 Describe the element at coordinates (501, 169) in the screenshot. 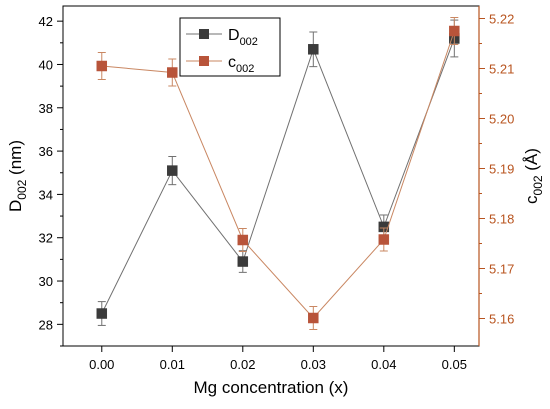

I see `y-right-tick-label: 5.19` at that location.